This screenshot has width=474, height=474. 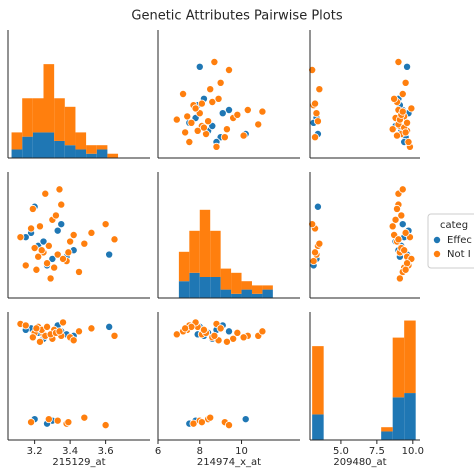 What do you see at coordinates (241, 451) in the screenshot?
I see `x-tick-label: 10` at bounding box center [241, 451].